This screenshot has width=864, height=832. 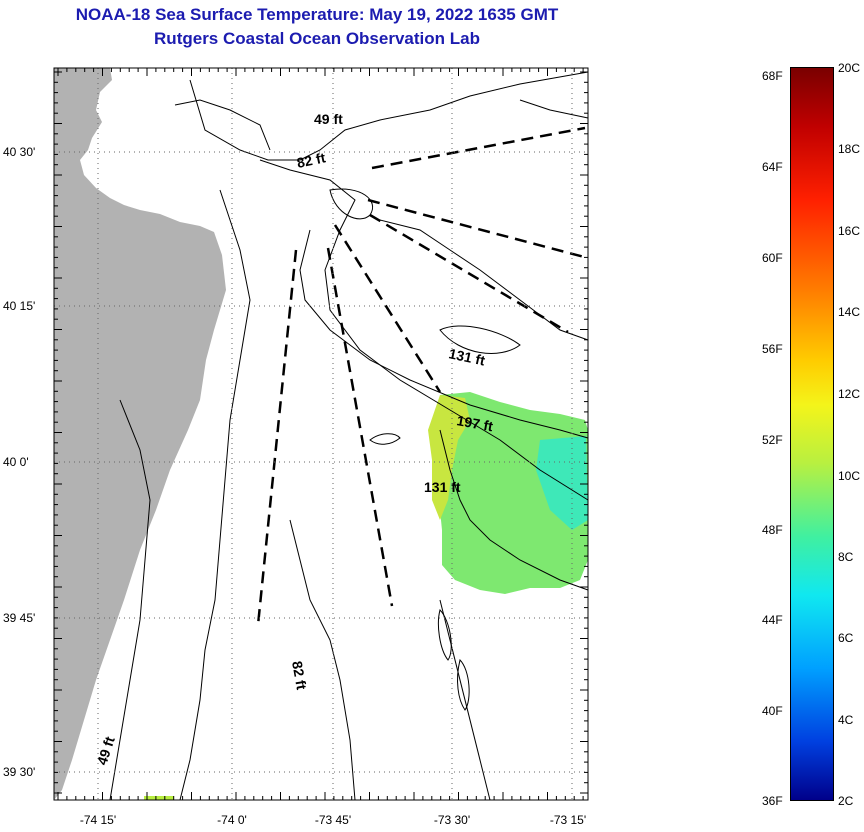 I want to click on colorbar-label-f: 68F, so click(x=772, y=76).